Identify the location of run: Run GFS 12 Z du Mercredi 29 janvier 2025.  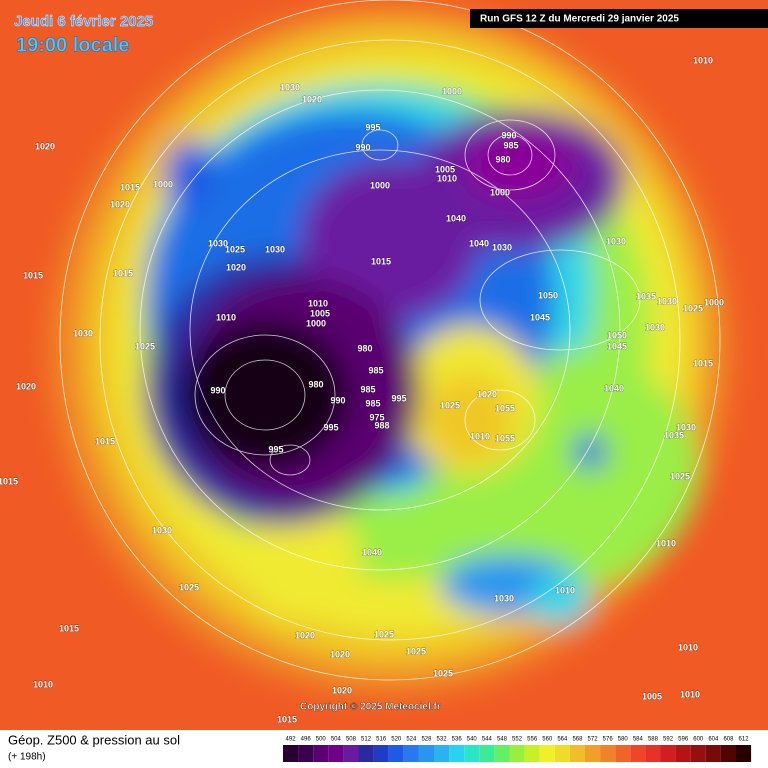
(579, 19).